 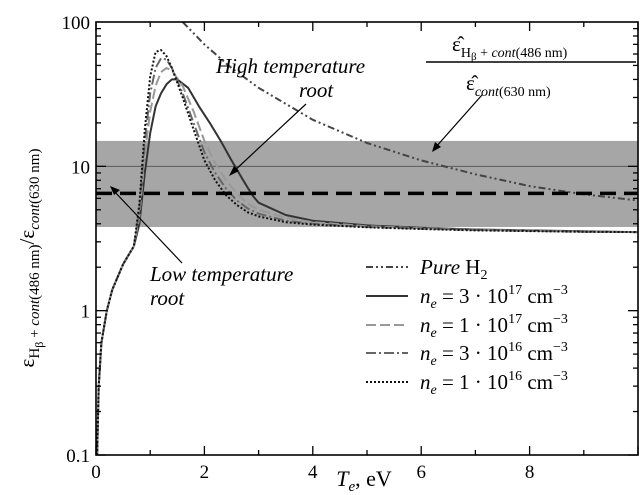 What do you see at coordinates (313, 472) in the screenshot?
I see `x-tick-label: 4` at bounding box center [313, 472].